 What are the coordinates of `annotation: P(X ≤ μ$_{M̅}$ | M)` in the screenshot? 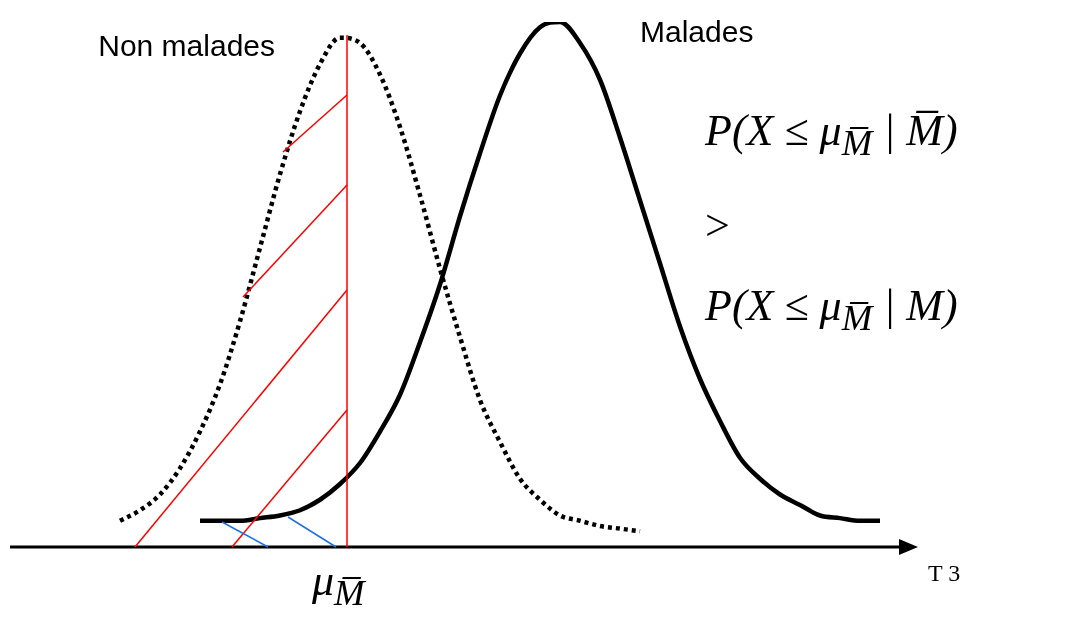 It's located at (831, 309).